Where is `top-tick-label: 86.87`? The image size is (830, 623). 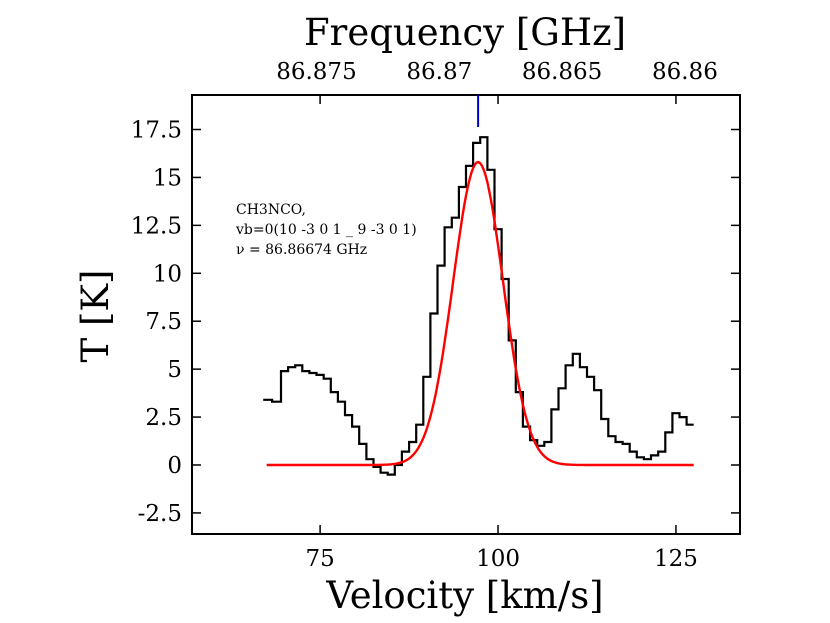
top-tick-label: 86.87 is located at coordinates (439, 72).